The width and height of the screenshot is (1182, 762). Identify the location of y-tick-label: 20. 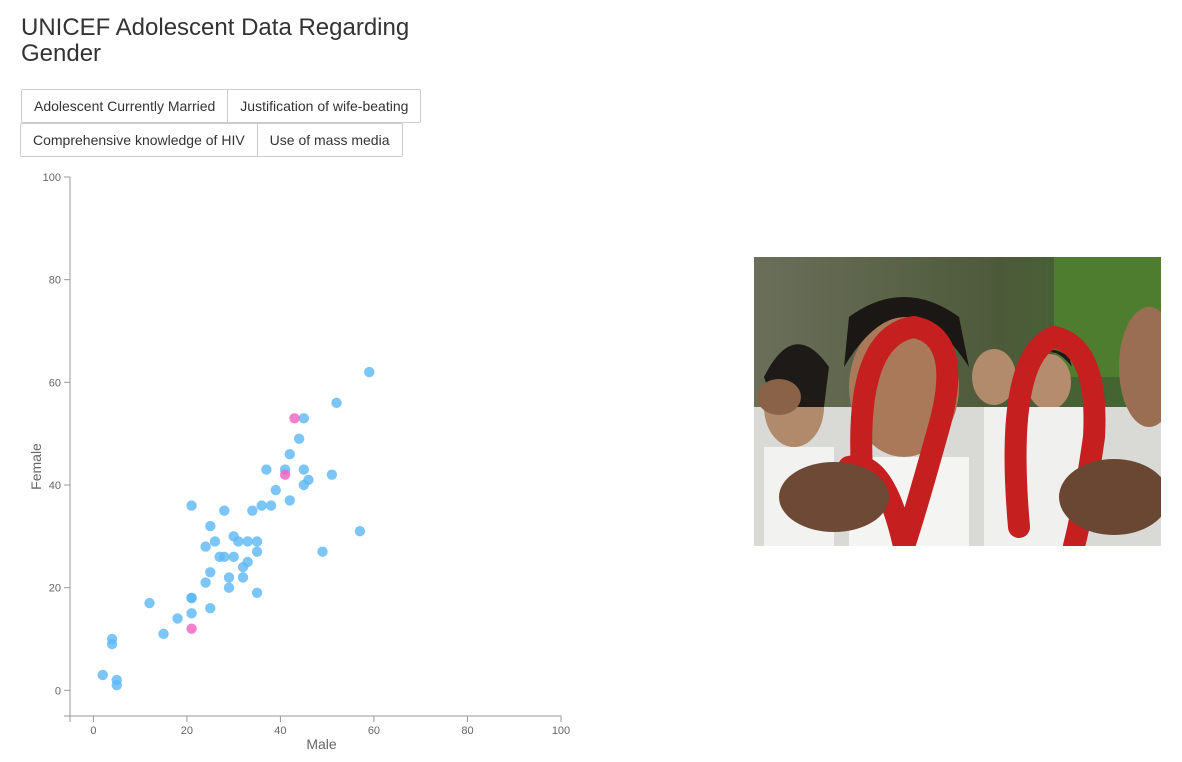
(55, 589).